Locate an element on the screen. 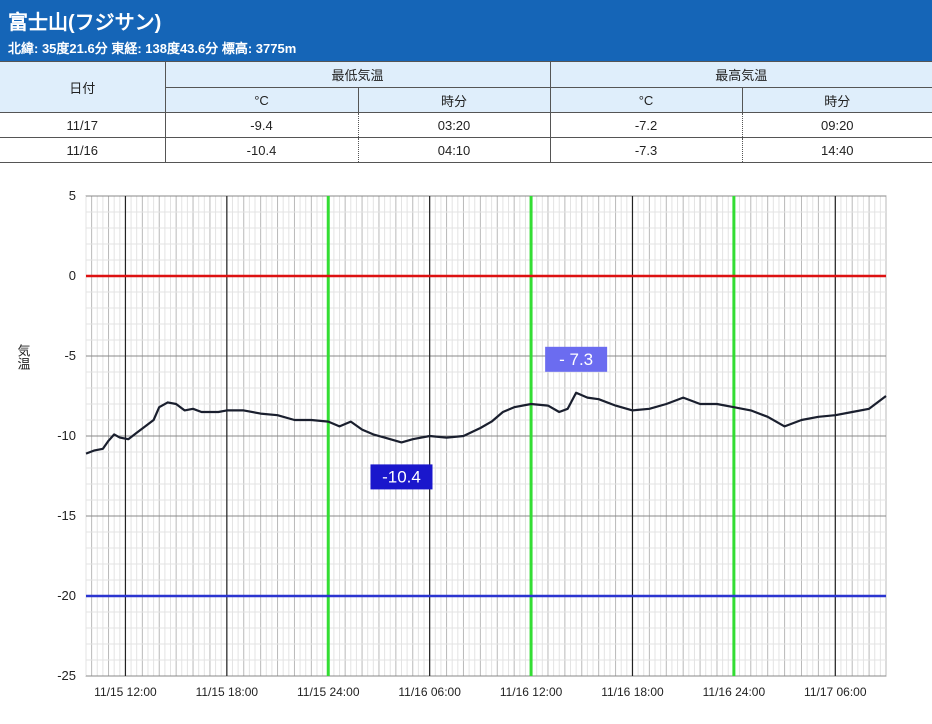 This screenshot has width=932, height=724. row-min-c: -9.4 is located at coordinates (261, 125).